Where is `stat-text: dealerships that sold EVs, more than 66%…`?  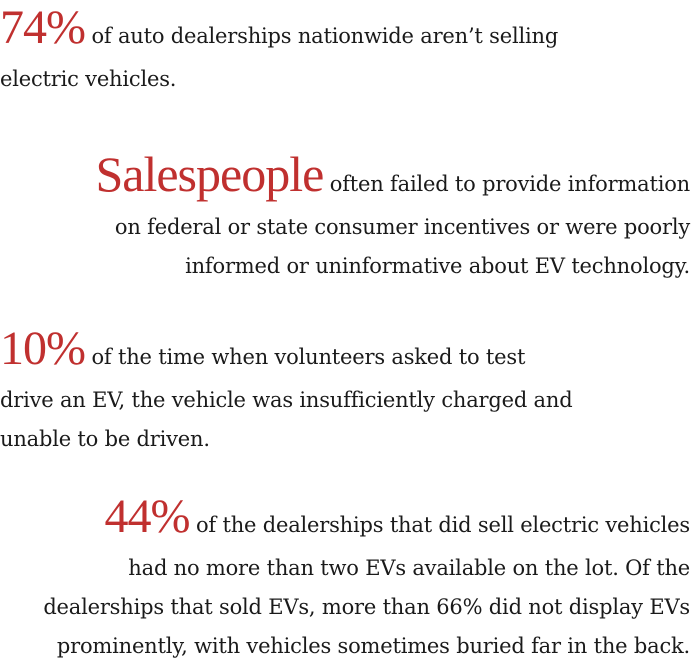 stat-text: dealerships that sold EVs, more than 66%… is located at coordinates (366, 607).